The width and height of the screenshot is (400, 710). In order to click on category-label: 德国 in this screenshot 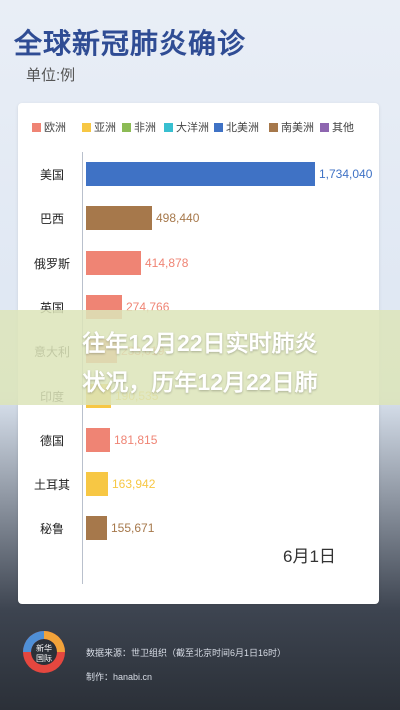, I will do `click(51, 440)`.